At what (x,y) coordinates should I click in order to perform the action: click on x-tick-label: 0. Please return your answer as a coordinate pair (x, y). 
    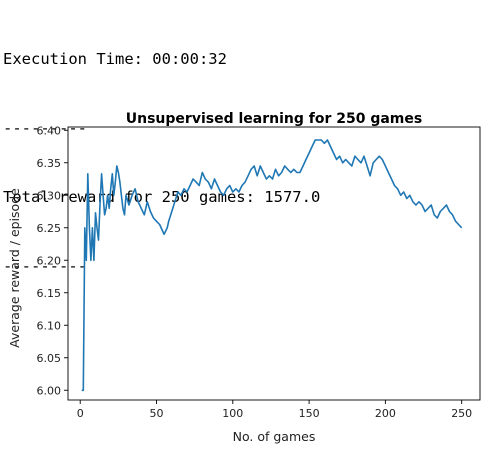
    Looking at the image, I should click on (80, 413).